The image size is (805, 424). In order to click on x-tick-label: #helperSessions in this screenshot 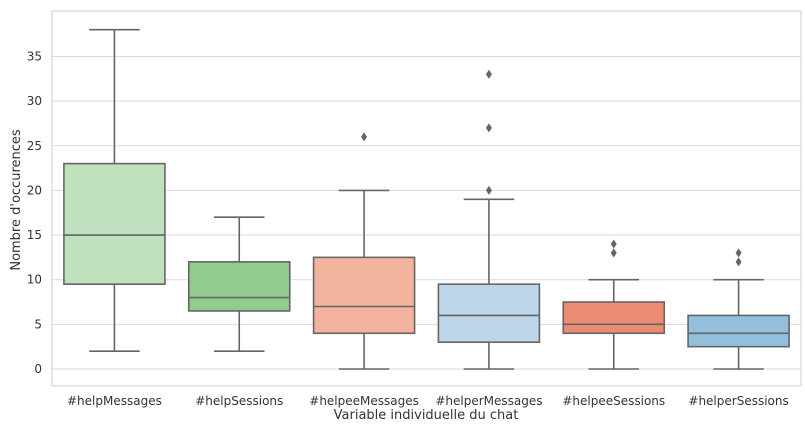, I will do `click(738, 401)`.